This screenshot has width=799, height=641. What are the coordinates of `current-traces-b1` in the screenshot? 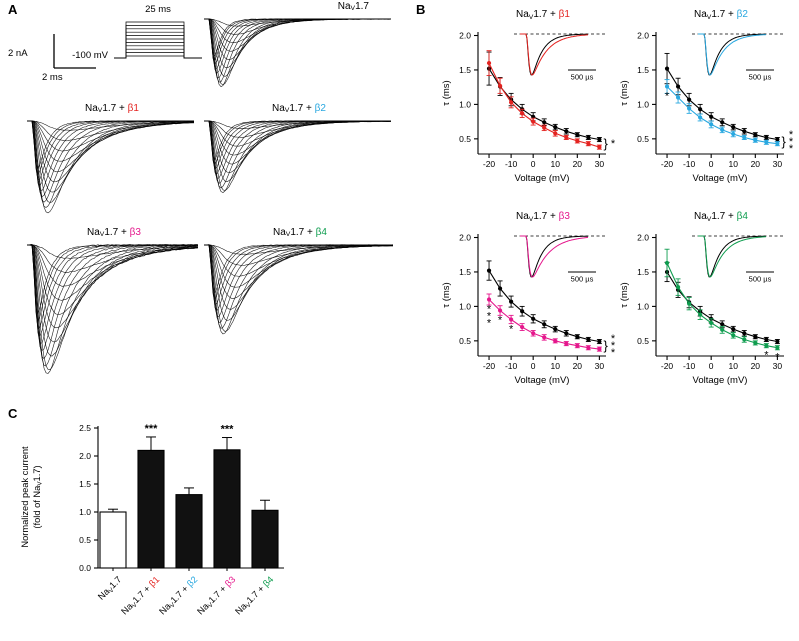 It's located at (110, 167).